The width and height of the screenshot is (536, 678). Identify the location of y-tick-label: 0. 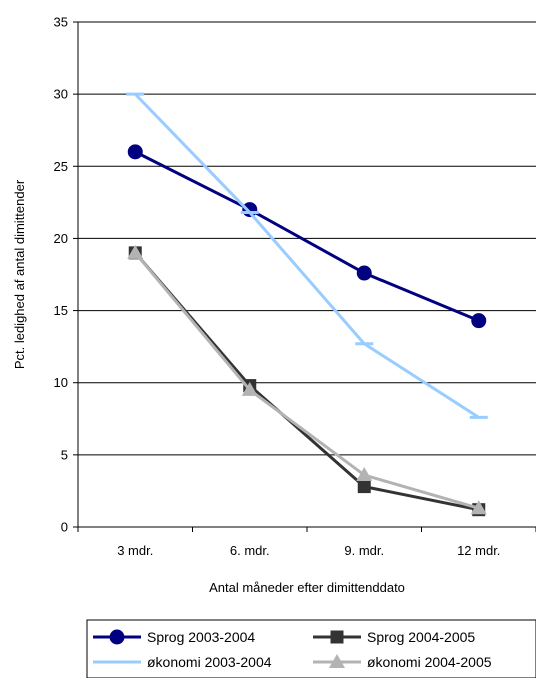
(64, 527).